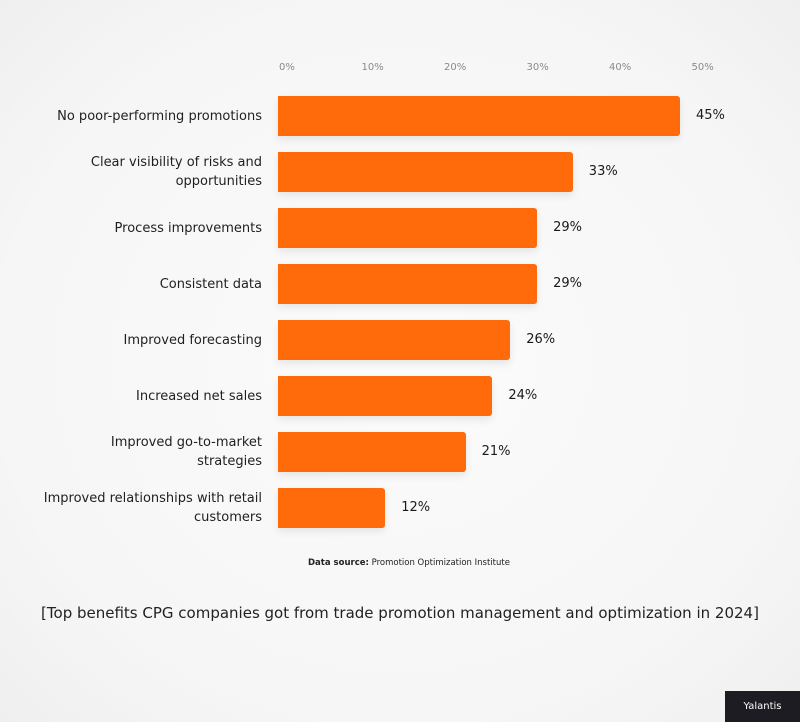 This screenshot has height=722, width=800. Describe the element at coordinates (455, 67) in the screenshot. I see `x-tick-label: 20%` at that location.